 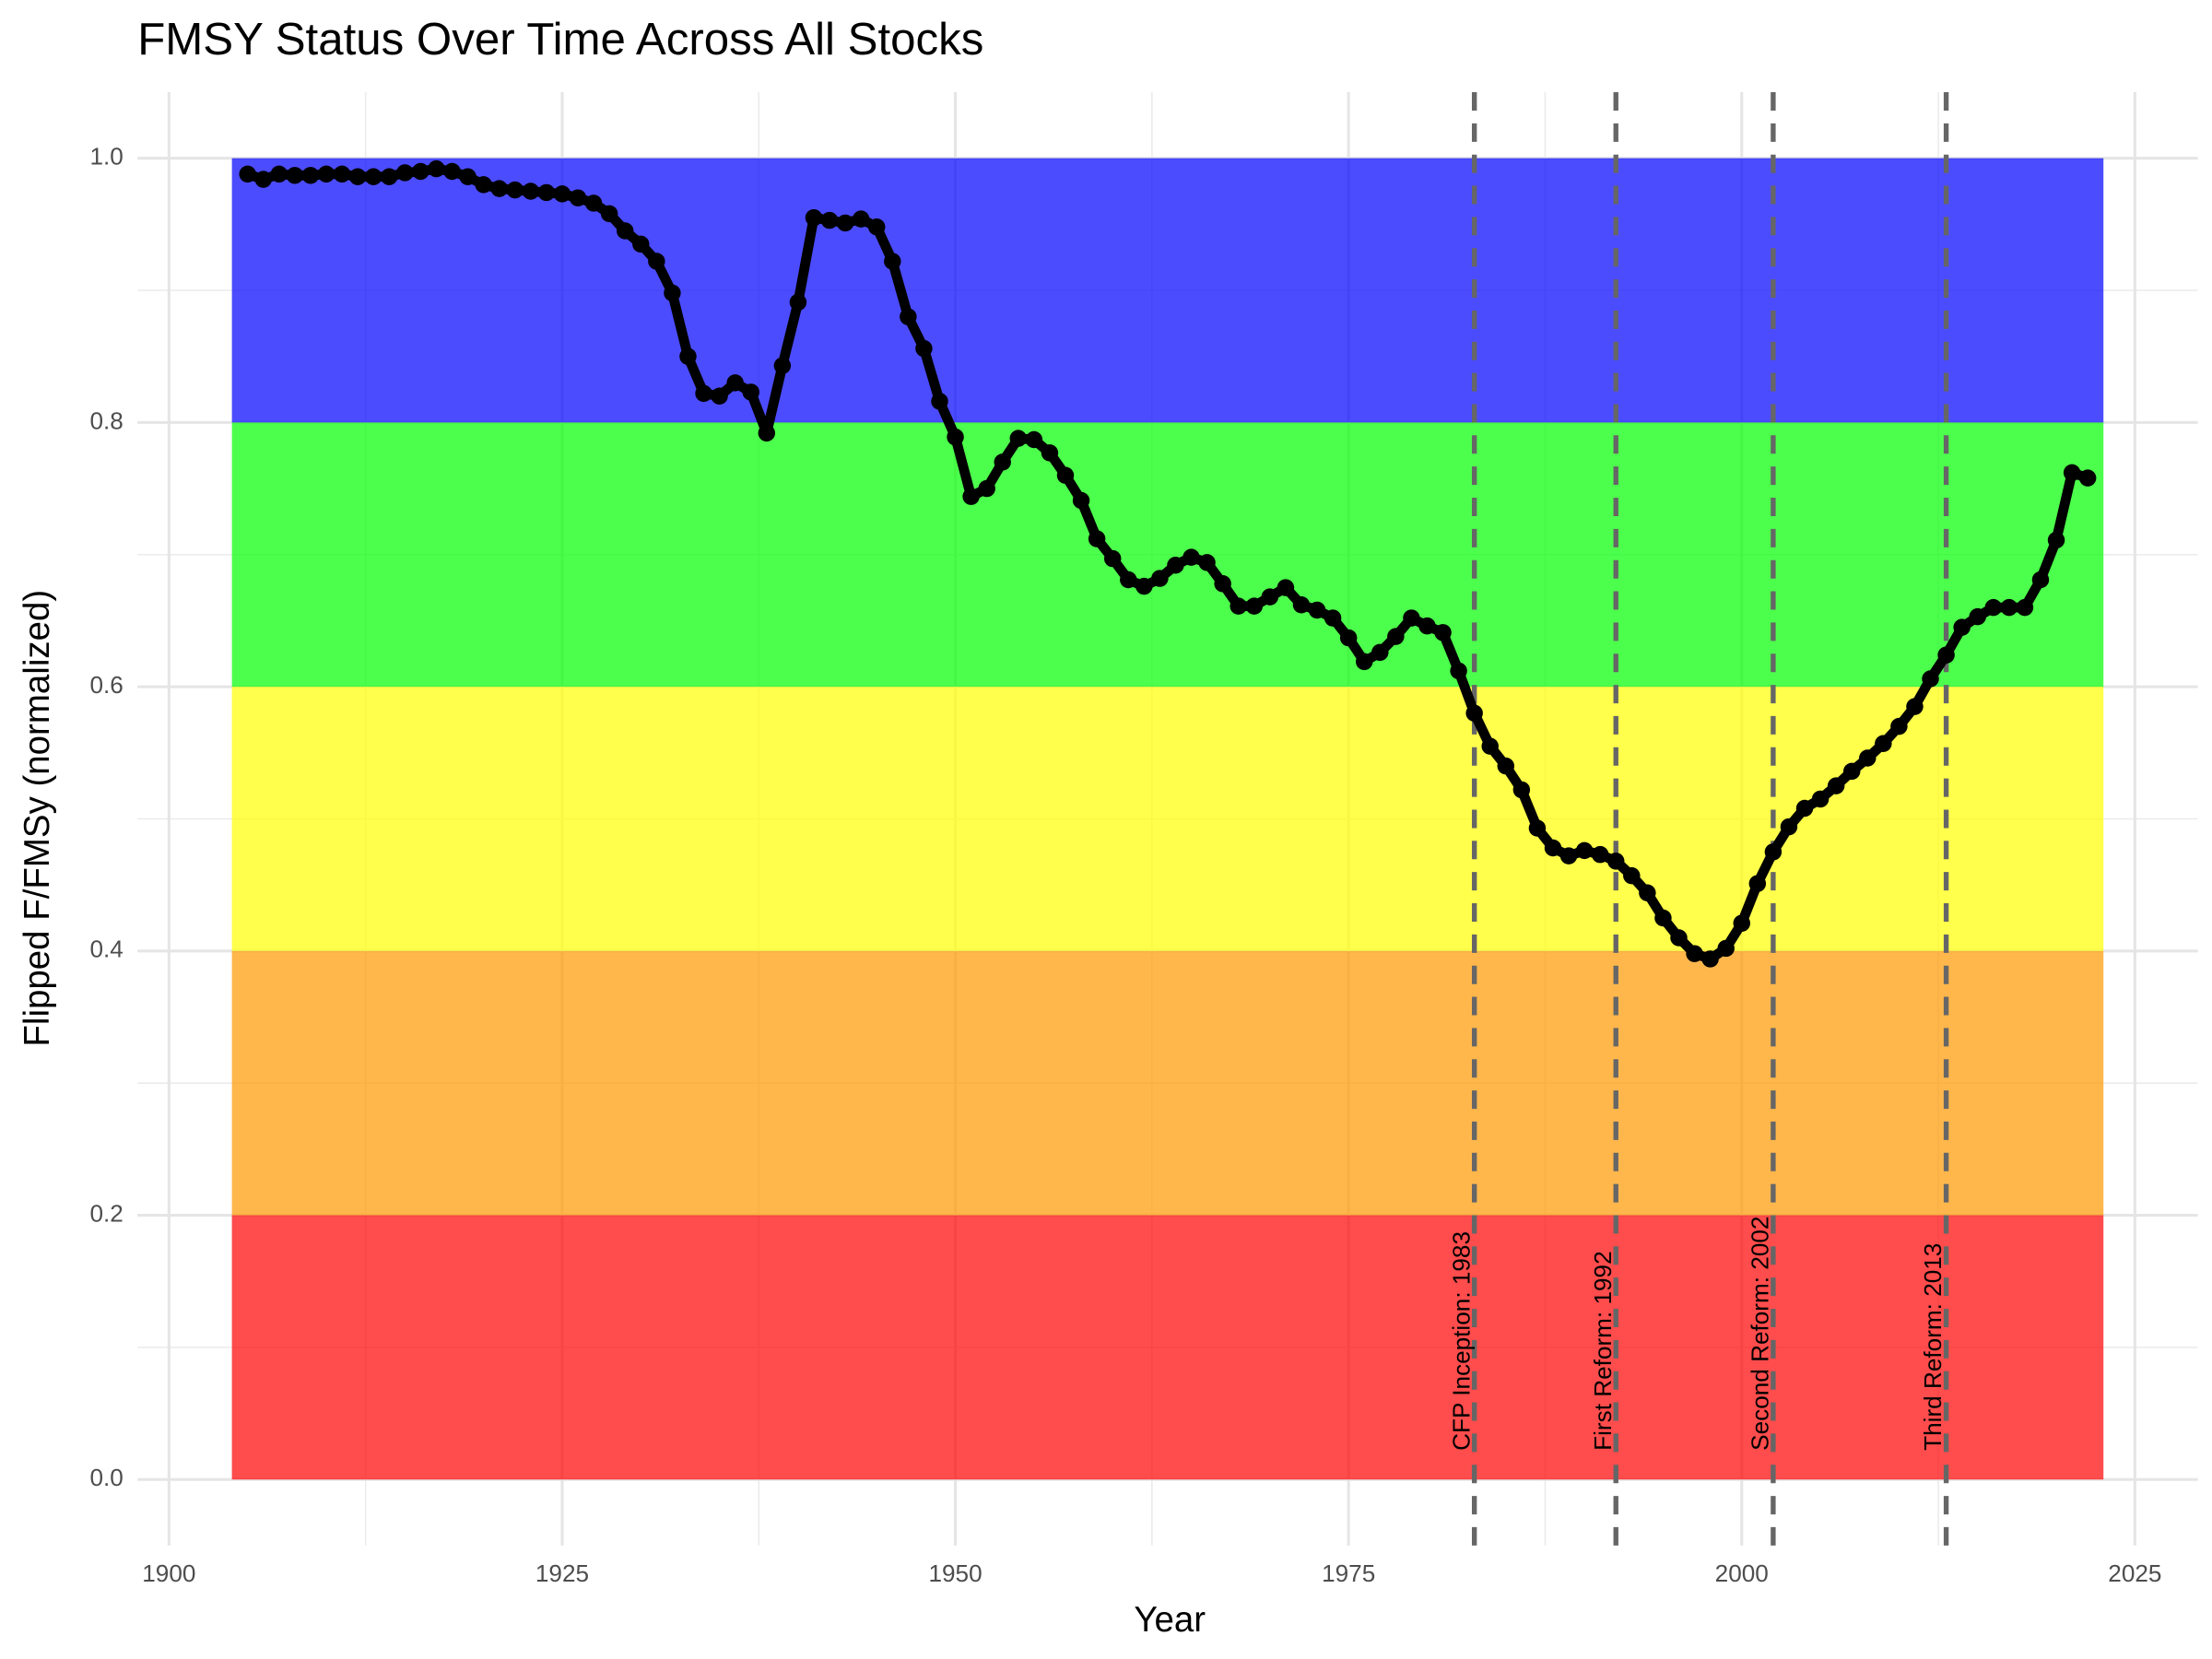 I want to click on chart-title: FMSY Status Over Time Across All Stocks, so click(x=560, y=39).